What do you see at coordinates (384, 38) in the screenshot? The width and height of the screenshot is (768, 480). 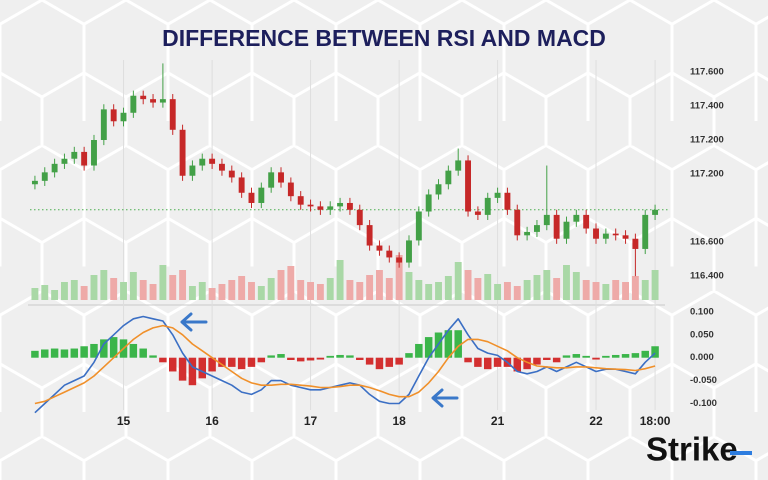 I see `chart-title: DIFFERENCE BETWEEN RSI AND MACD` at bounding box center [384, 38].